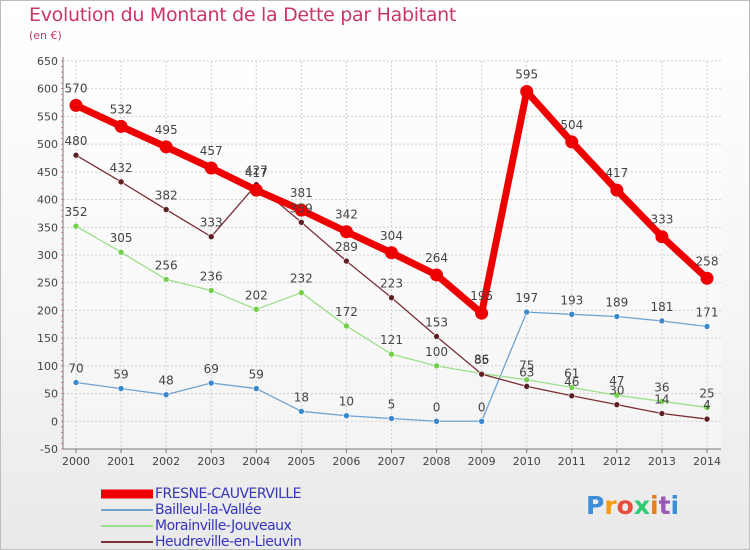 The image size is (750, 550). Describe the element at coordinates (301, 279) in the screenshot. I see `data-label-morainville-jouveaux: 232` at that location.